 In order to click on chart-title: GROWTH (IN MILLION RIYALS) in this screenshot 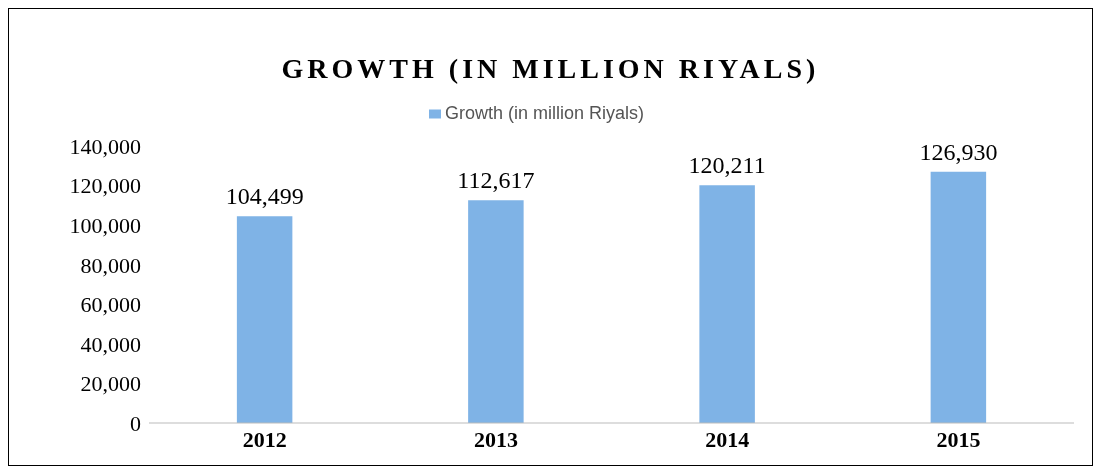, I will do `click(550, 69)`.